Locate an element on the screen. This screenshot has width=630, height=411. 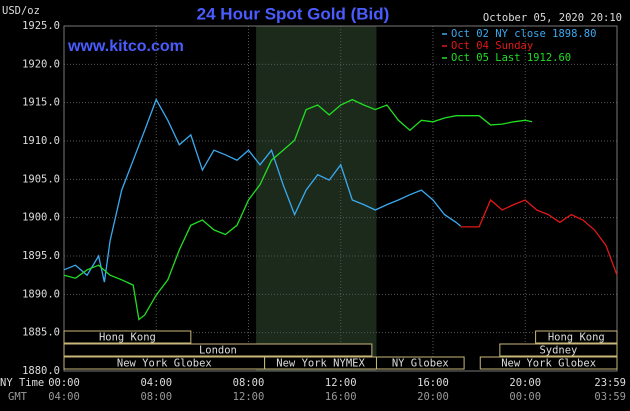
session-label: NY Globex is located at coordinates (420, 364).